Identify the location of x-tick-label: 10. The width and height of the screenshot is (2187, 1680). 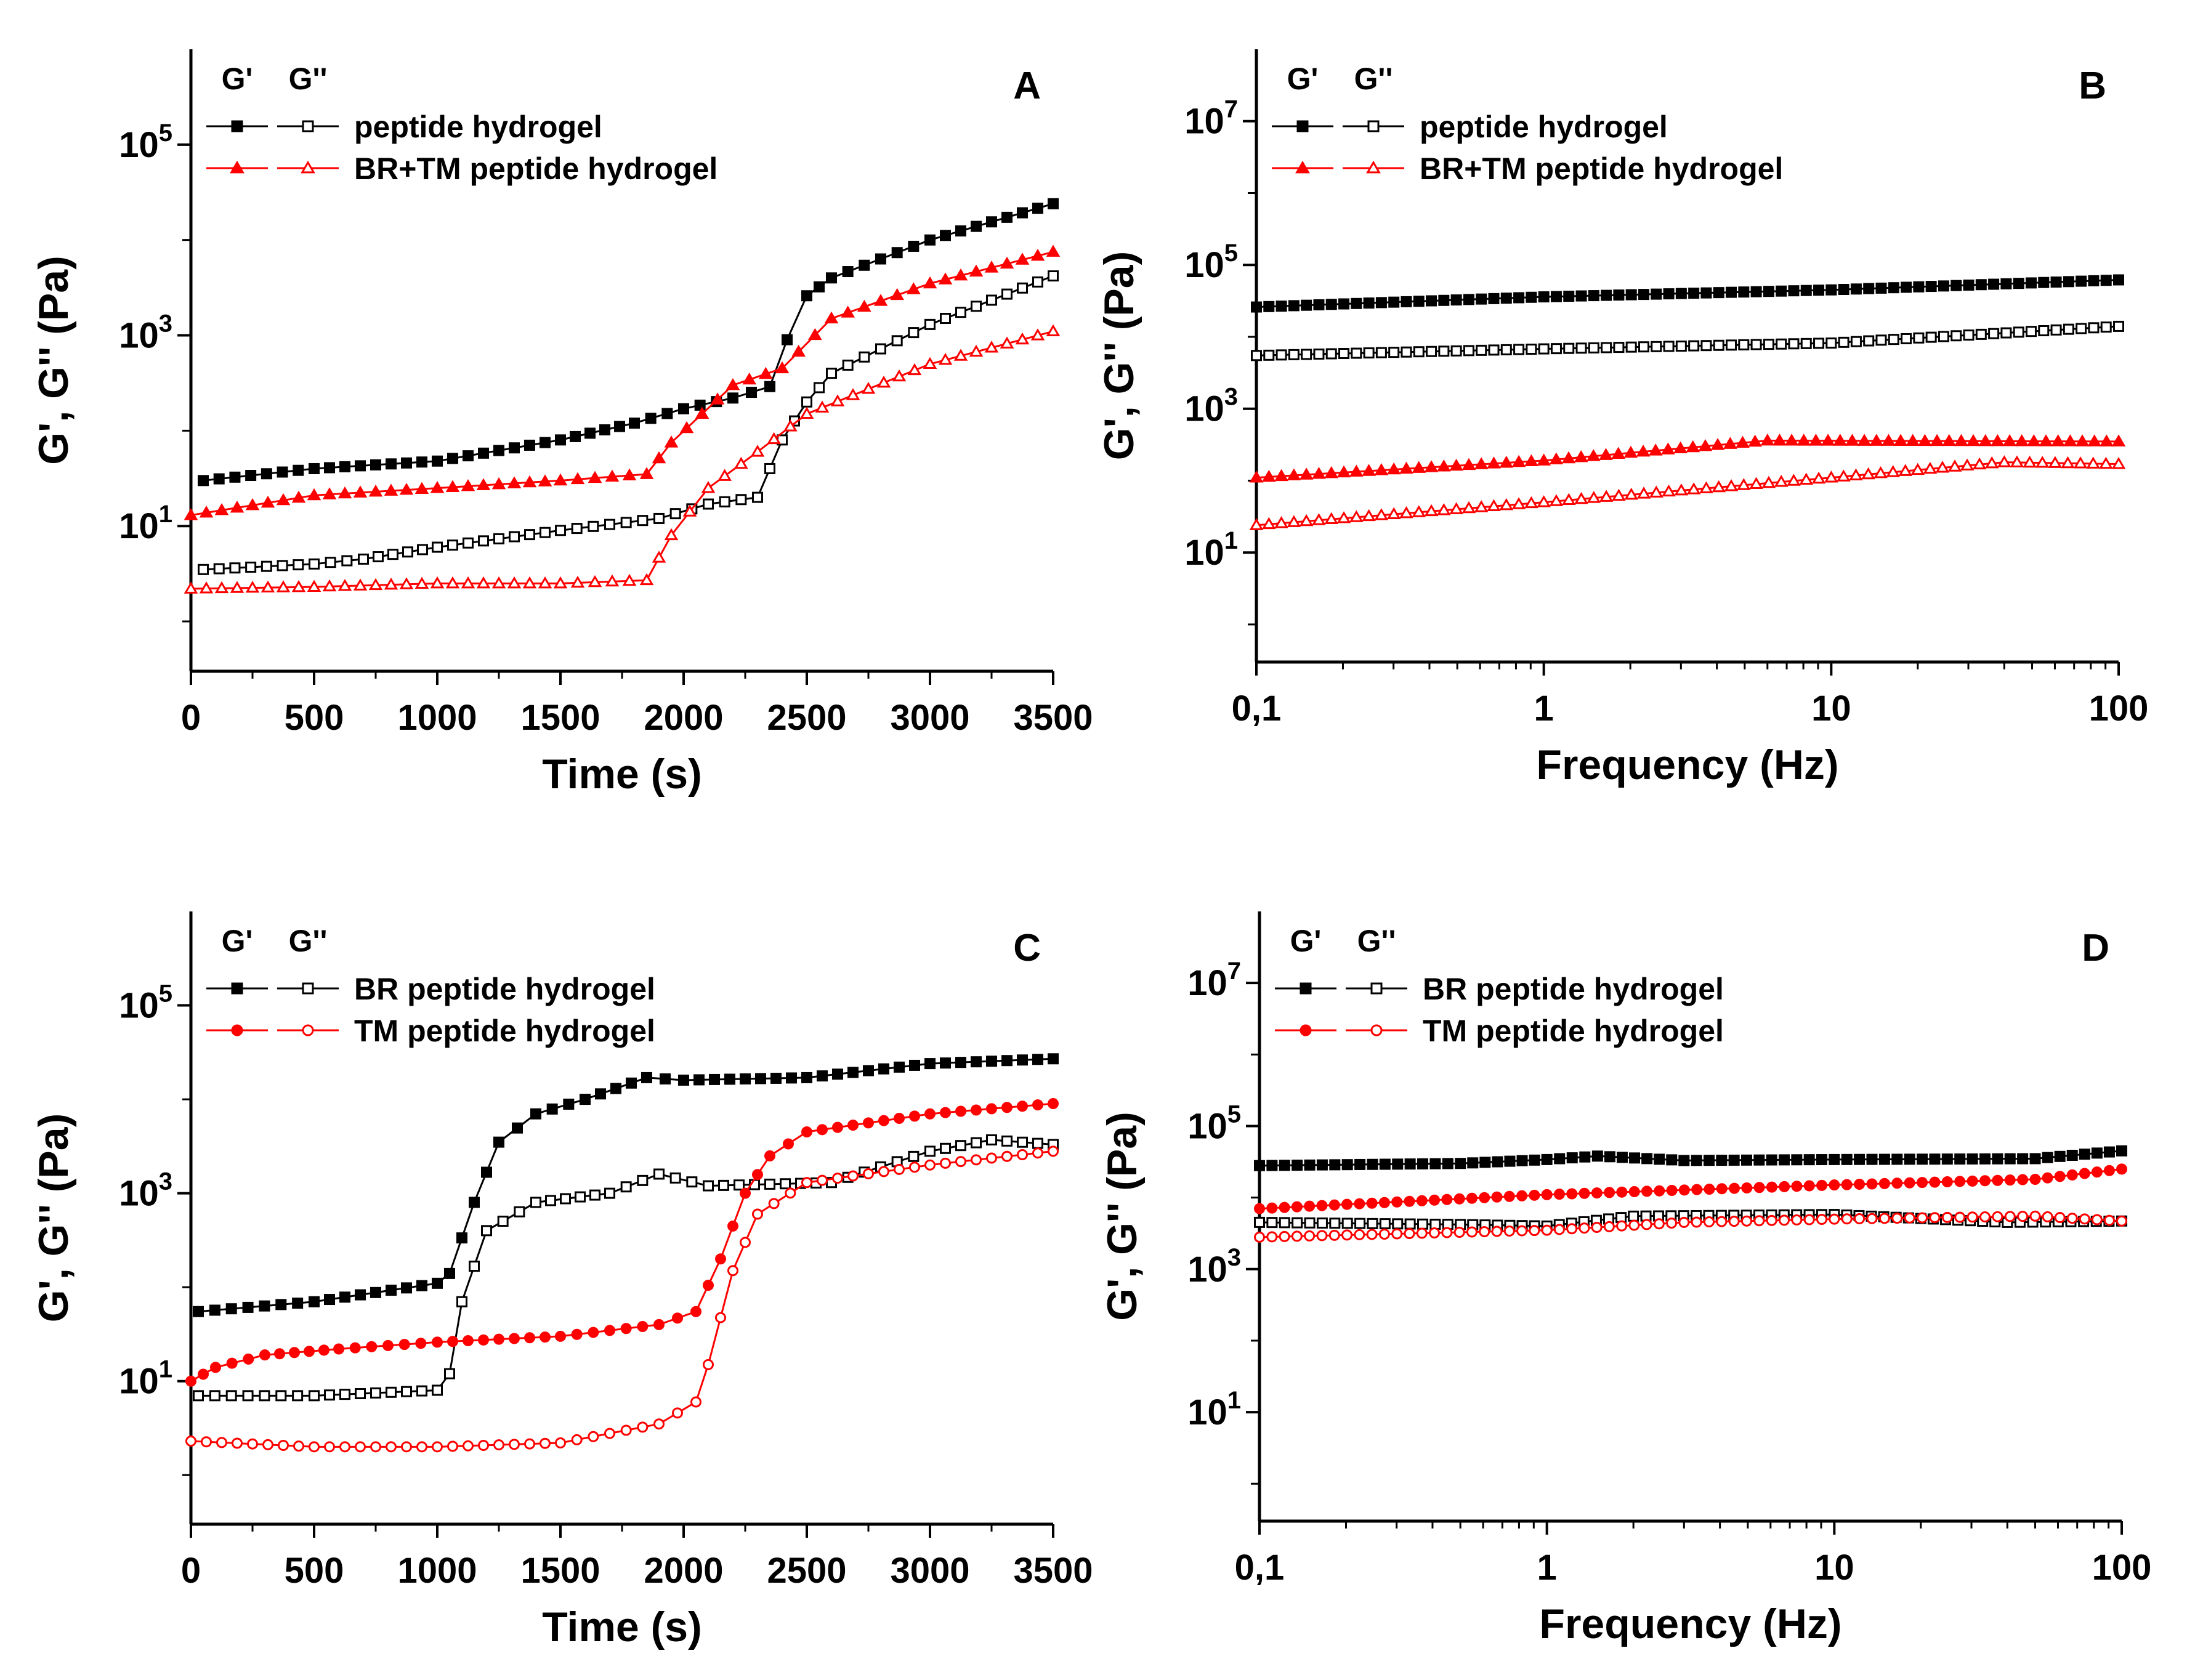
(1834, 1568).